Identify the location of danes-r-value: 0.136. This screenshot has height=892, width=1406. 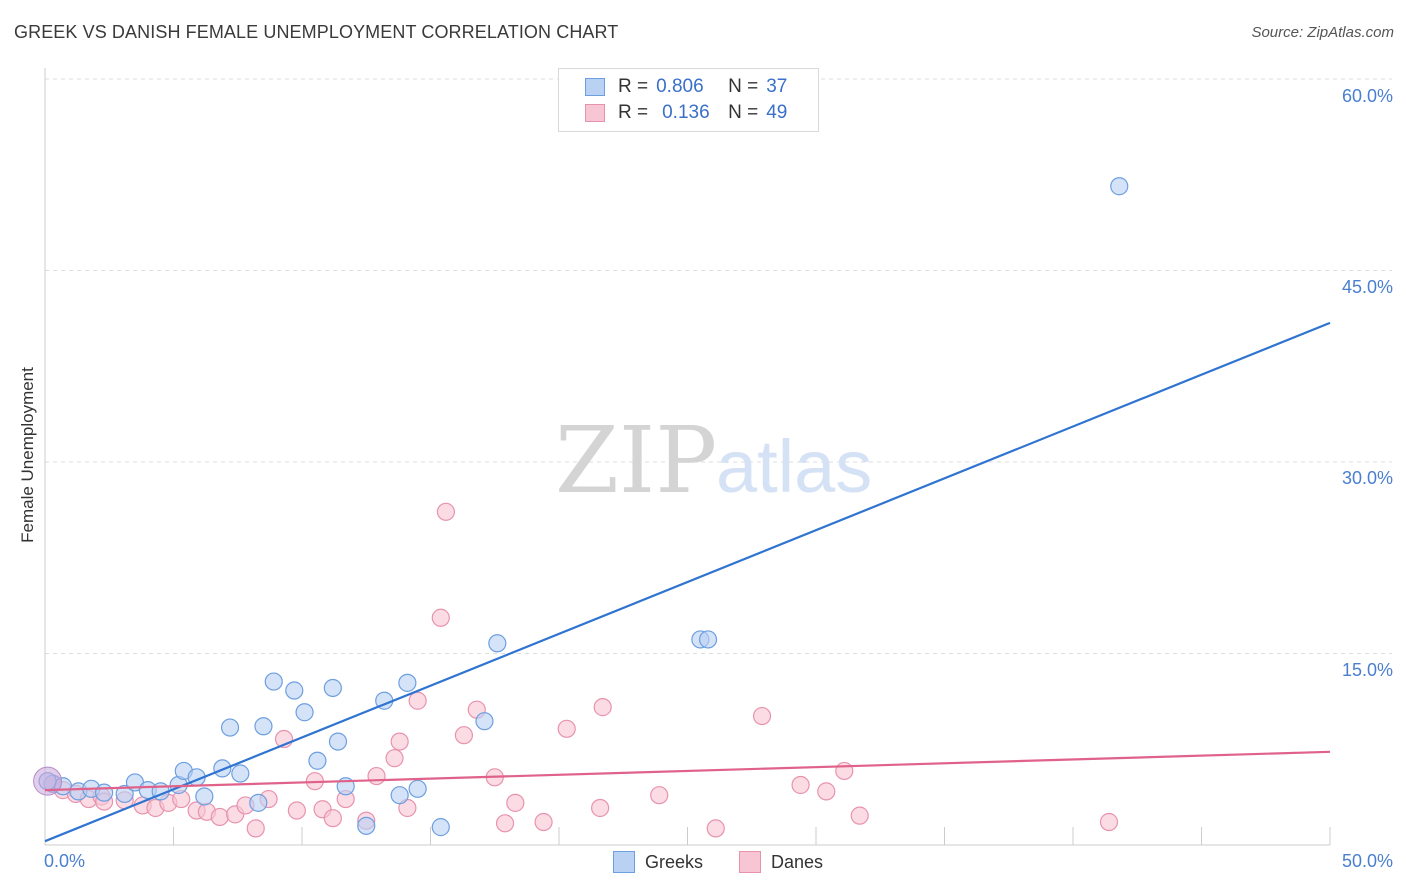
(686, 112).